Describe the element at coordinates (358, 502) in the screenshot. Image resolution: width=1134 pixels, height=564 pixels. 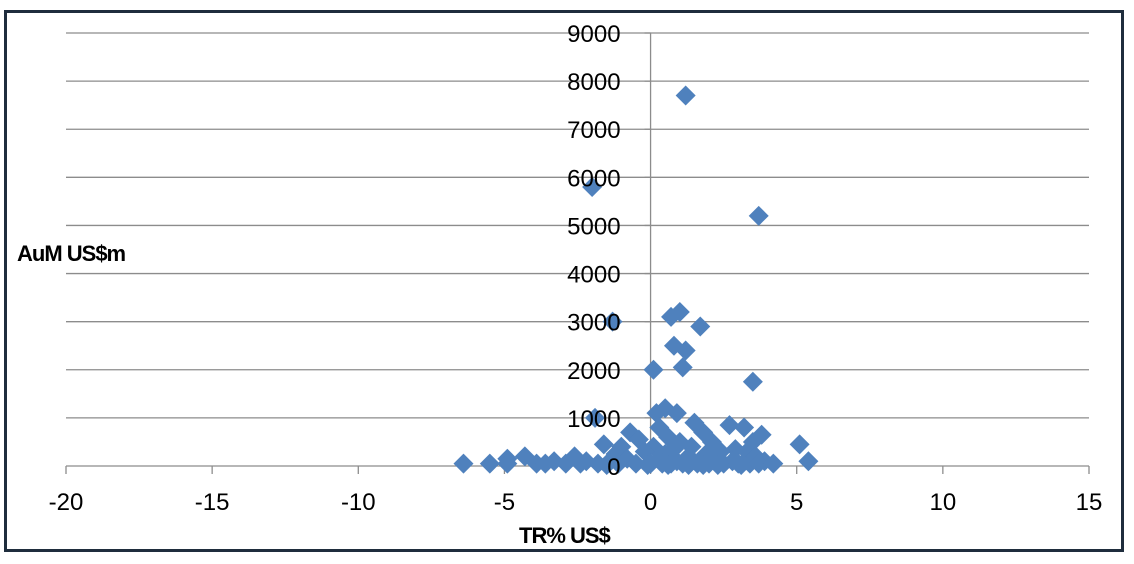
I see `x-tick-label-2: -10` at that location.